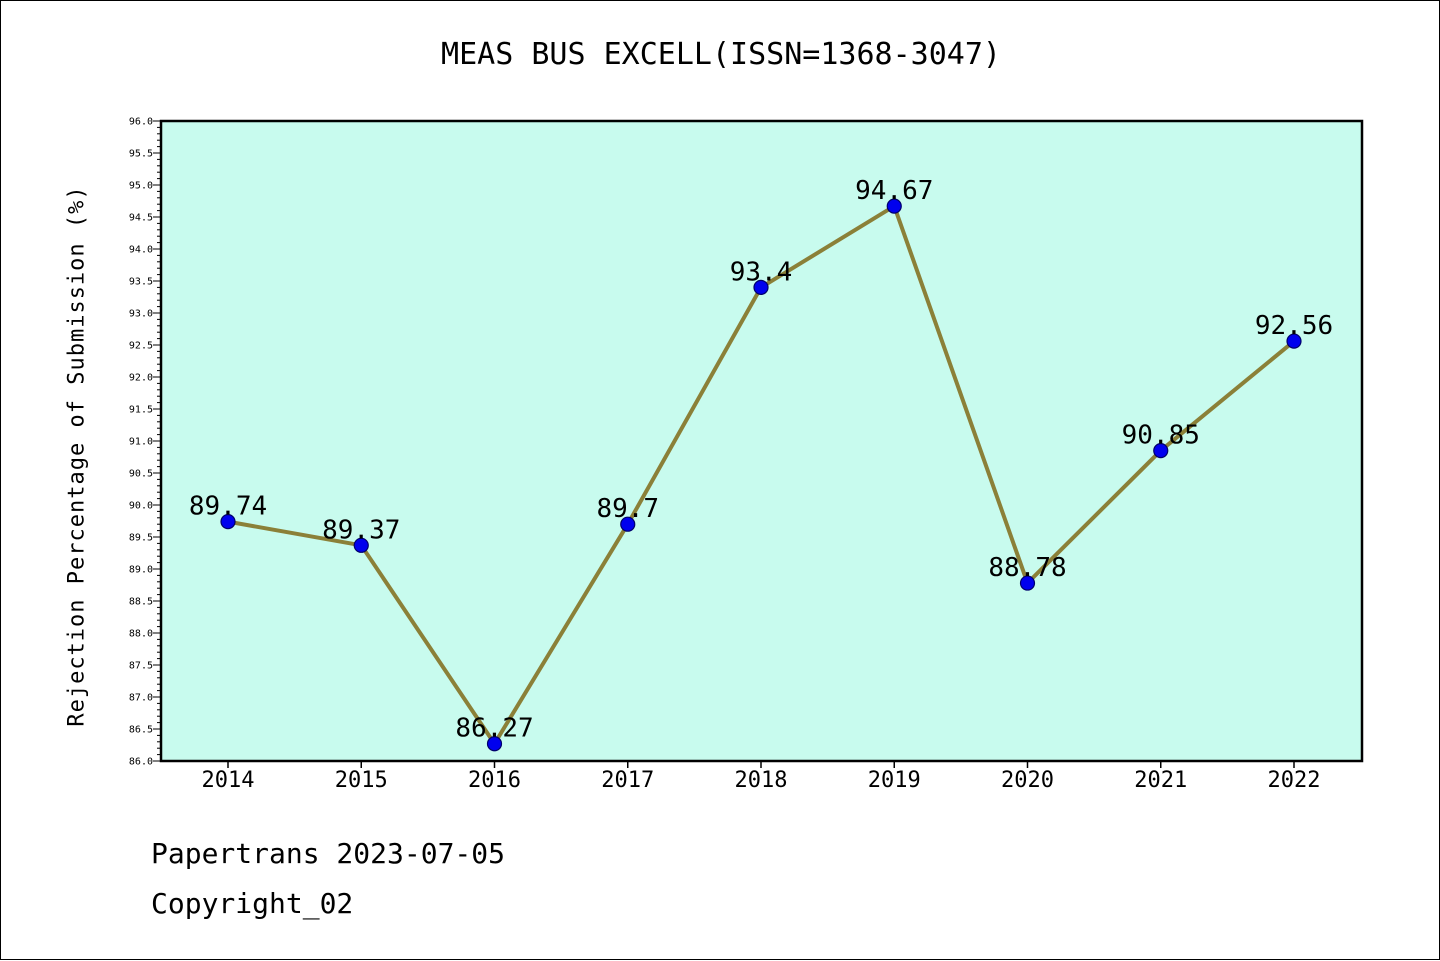 The height and width of the screenshot is (961, 1440). I want to click on y-tick-label: 96.0, so click(141, 122).